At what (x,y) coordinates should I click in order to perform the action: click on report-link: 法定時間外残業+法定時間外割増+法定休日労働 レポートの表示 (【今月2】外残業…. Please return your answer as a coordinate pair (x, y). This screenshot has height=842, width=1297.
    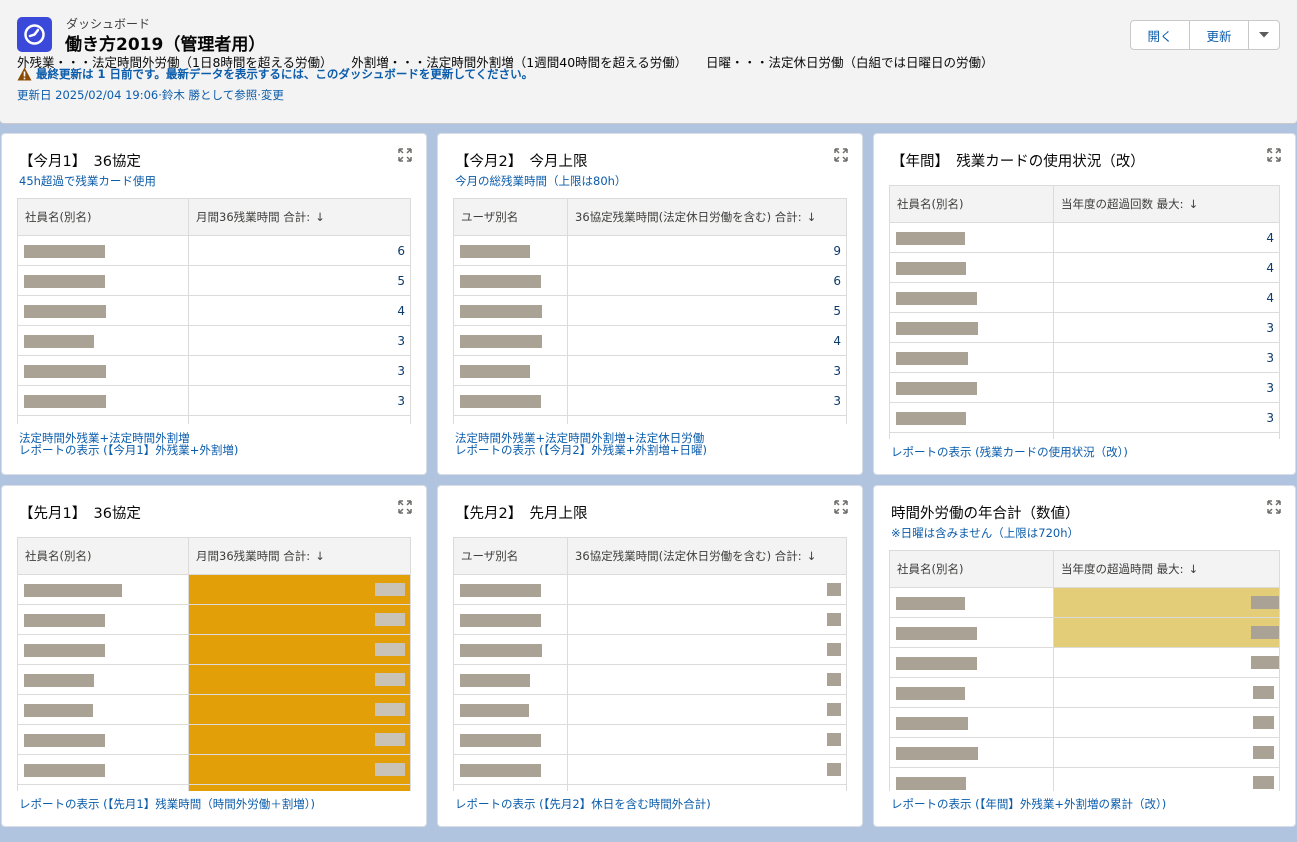
    Looking at the image, I should click on (581, 444).